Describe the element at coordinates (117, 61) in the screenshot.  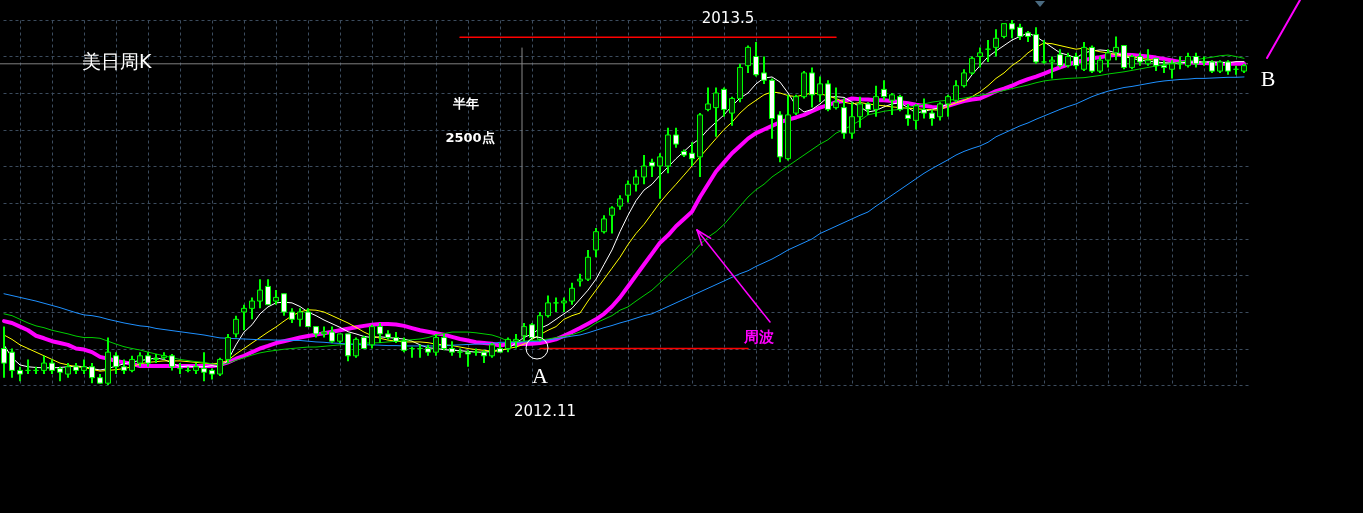
I see `text: 美日周K` at that location.